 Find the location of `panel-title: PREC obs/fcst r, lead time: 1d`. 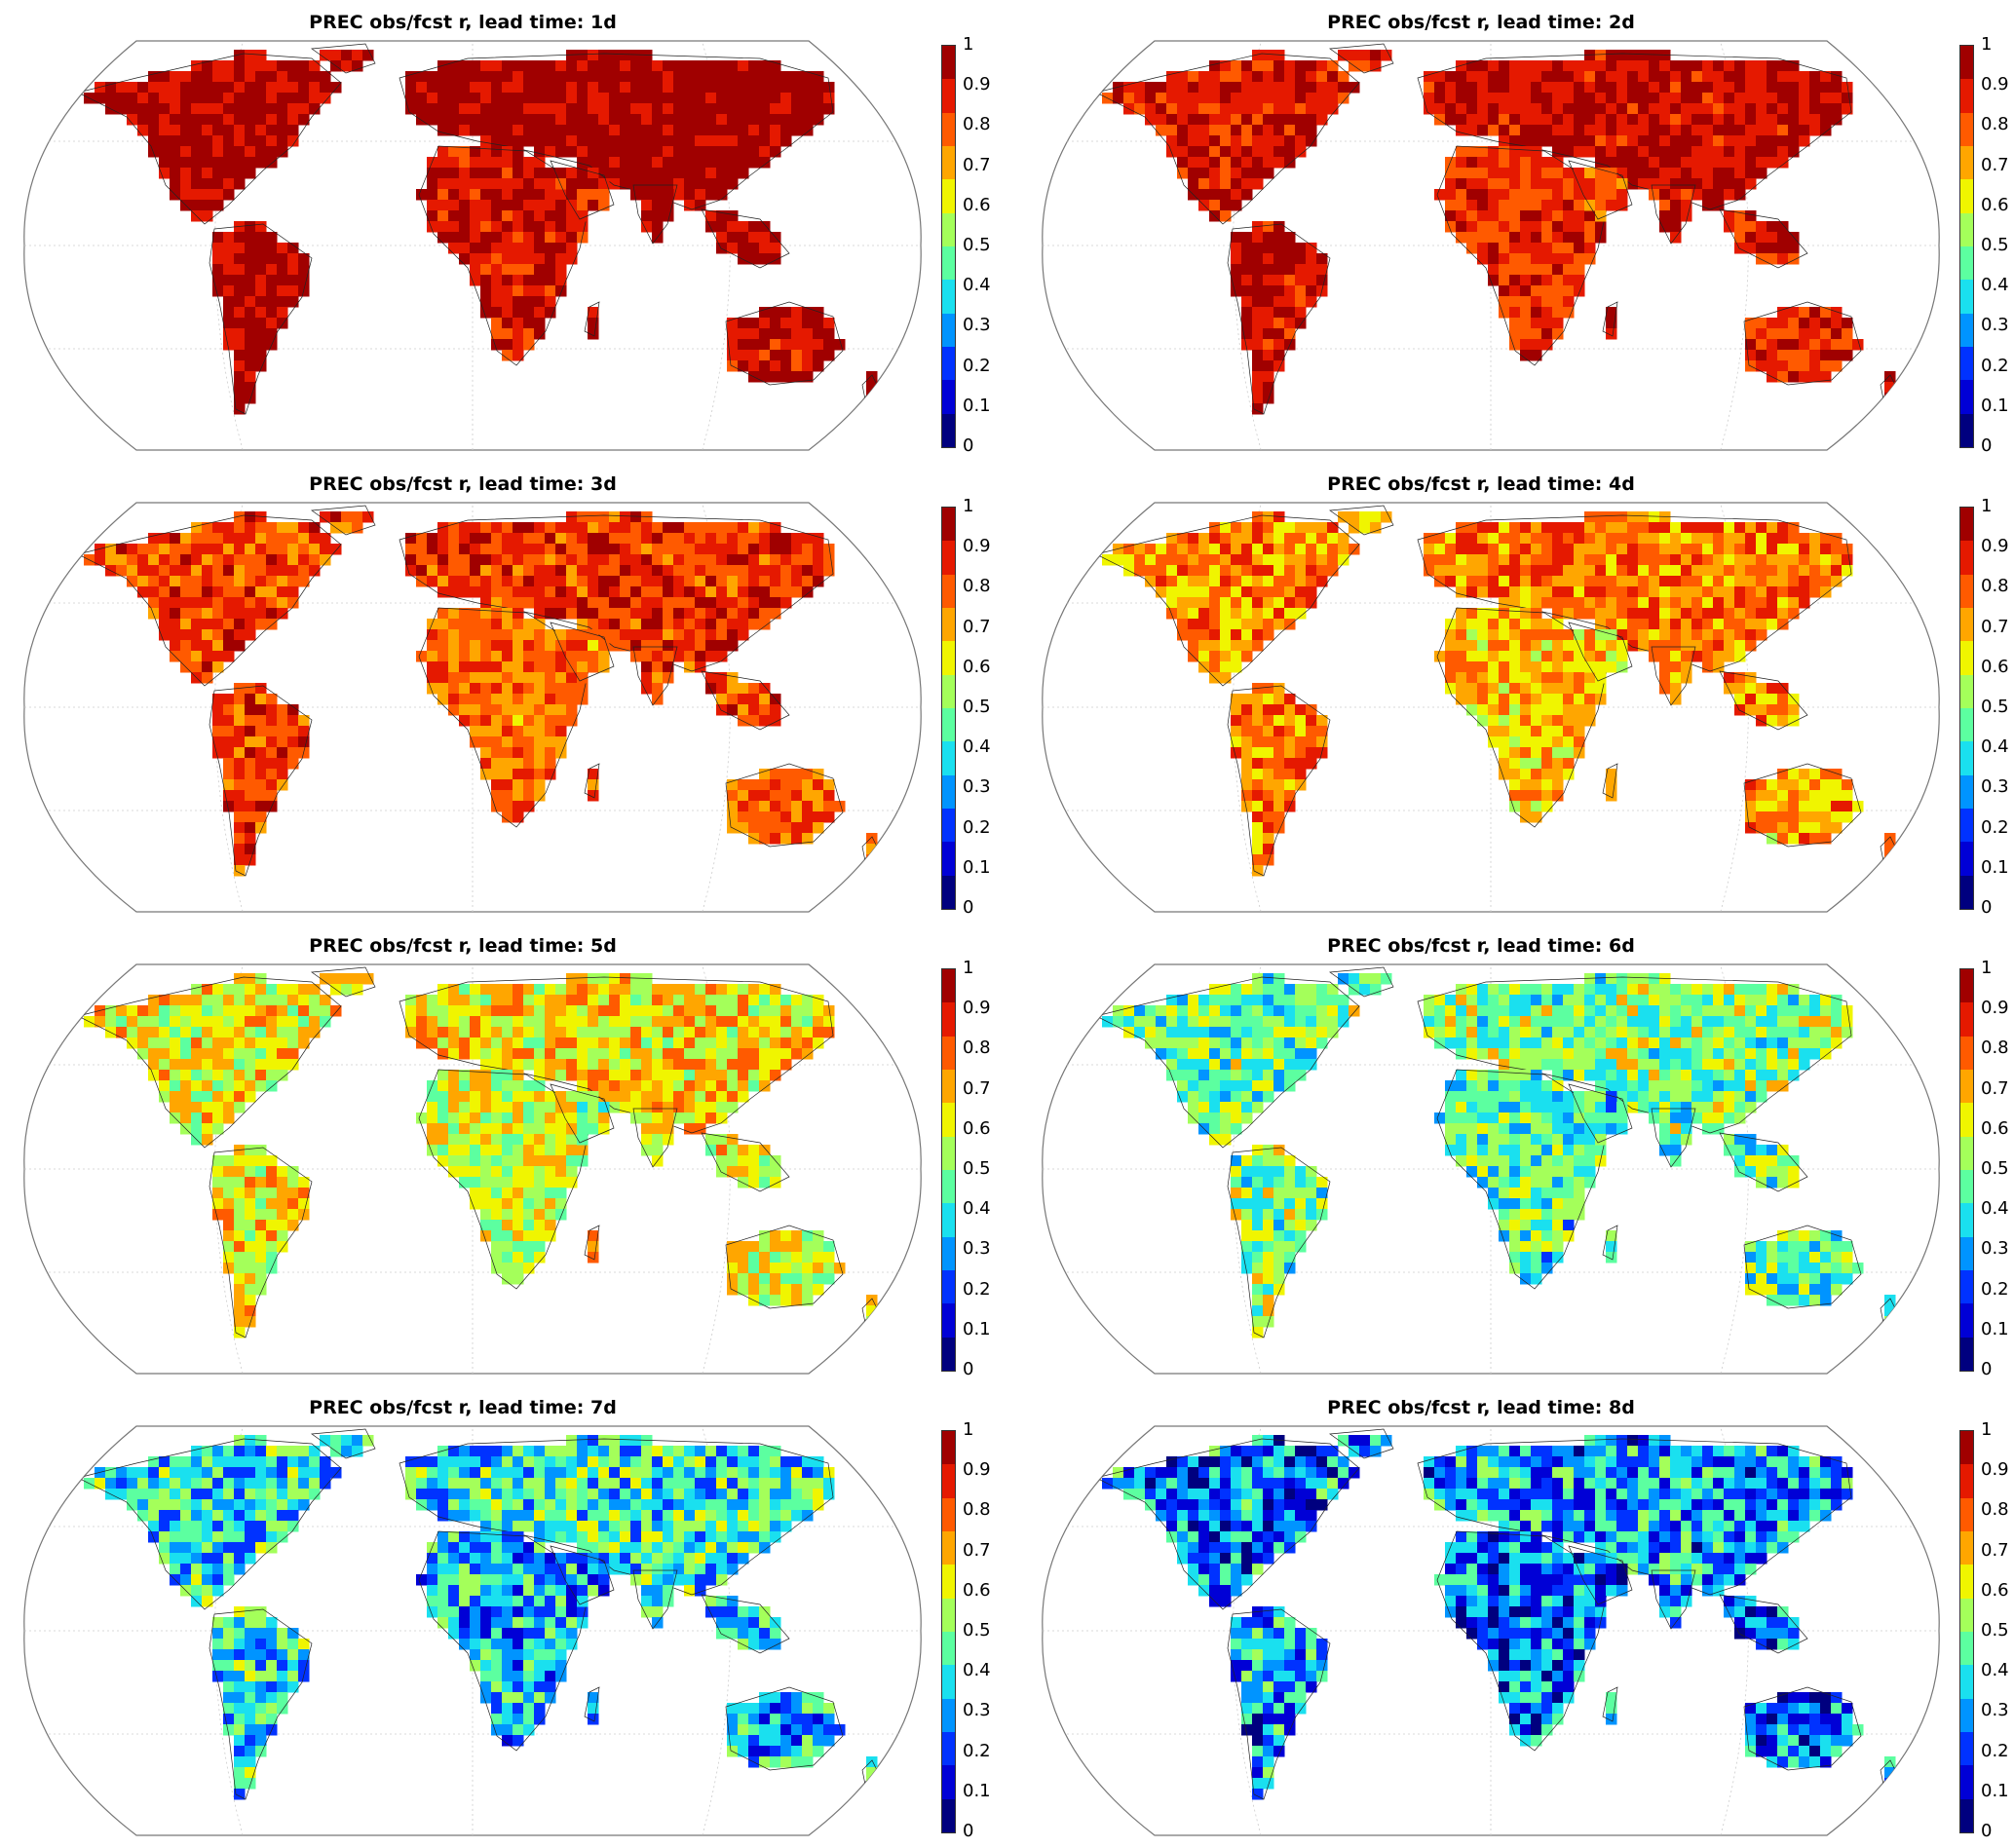

panel-title: PREC obs/fcst r, lead time: 1d is located at coordinates (463, 22).